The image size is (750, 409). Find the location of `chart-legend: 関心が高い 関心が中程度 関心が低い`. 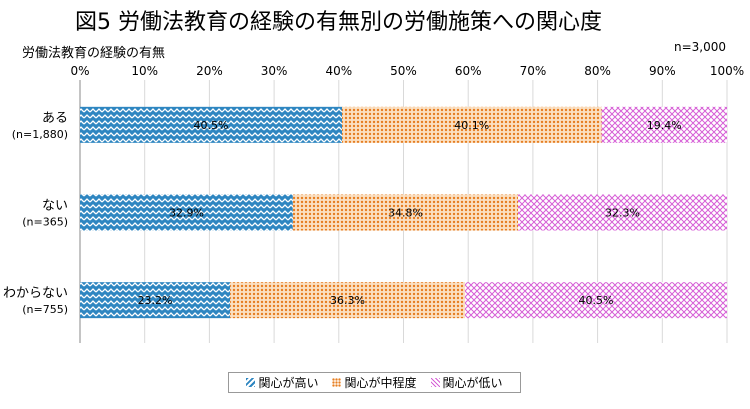

chart-legend: 関心が高い 関心が中程度 関心が低い is located at coordinates (374, 382).